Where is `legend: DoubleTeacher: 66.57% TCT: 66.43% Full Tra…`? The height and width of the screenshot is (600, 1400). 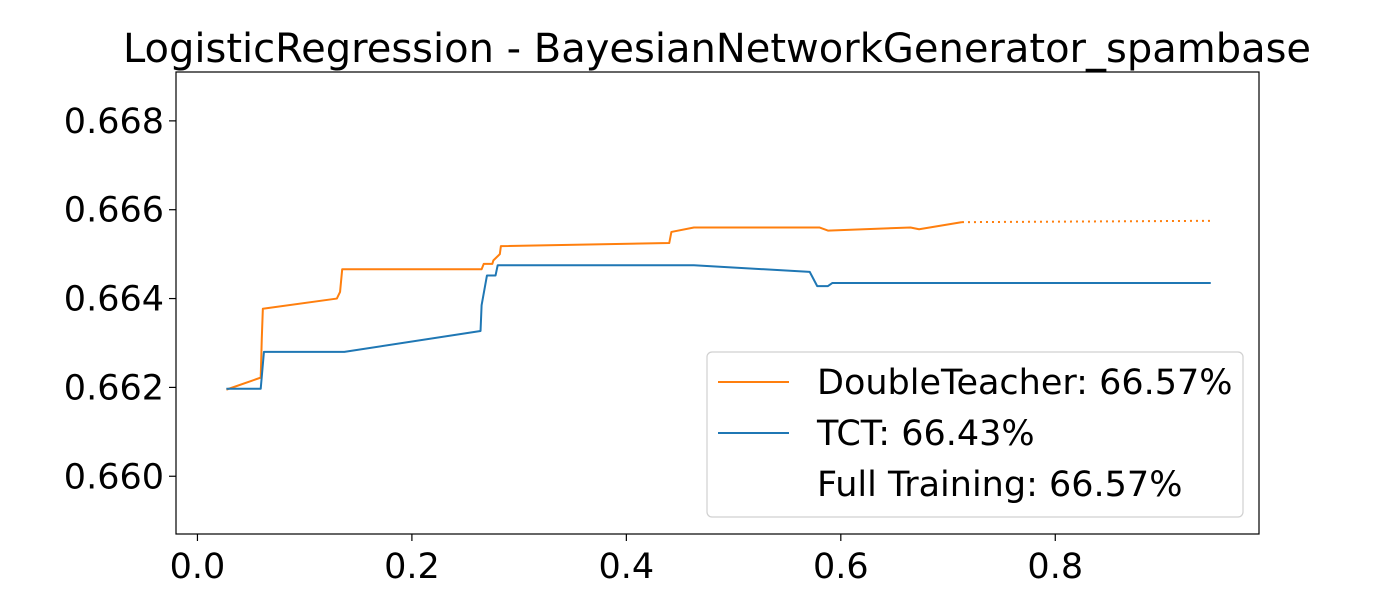
legend: DoubleTeacher: 66.57% TCT: 66.43% Full Tra… is located at coordinates (975, 434).